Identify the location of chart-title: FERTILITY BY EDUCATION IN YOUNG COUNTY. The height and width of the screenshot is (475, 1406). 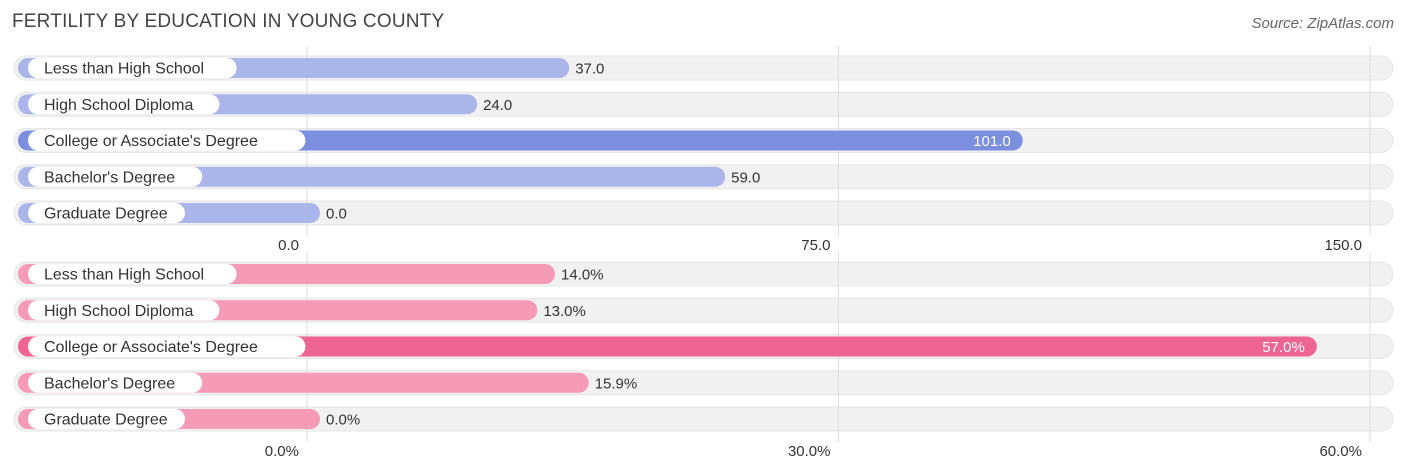
(228, 21).